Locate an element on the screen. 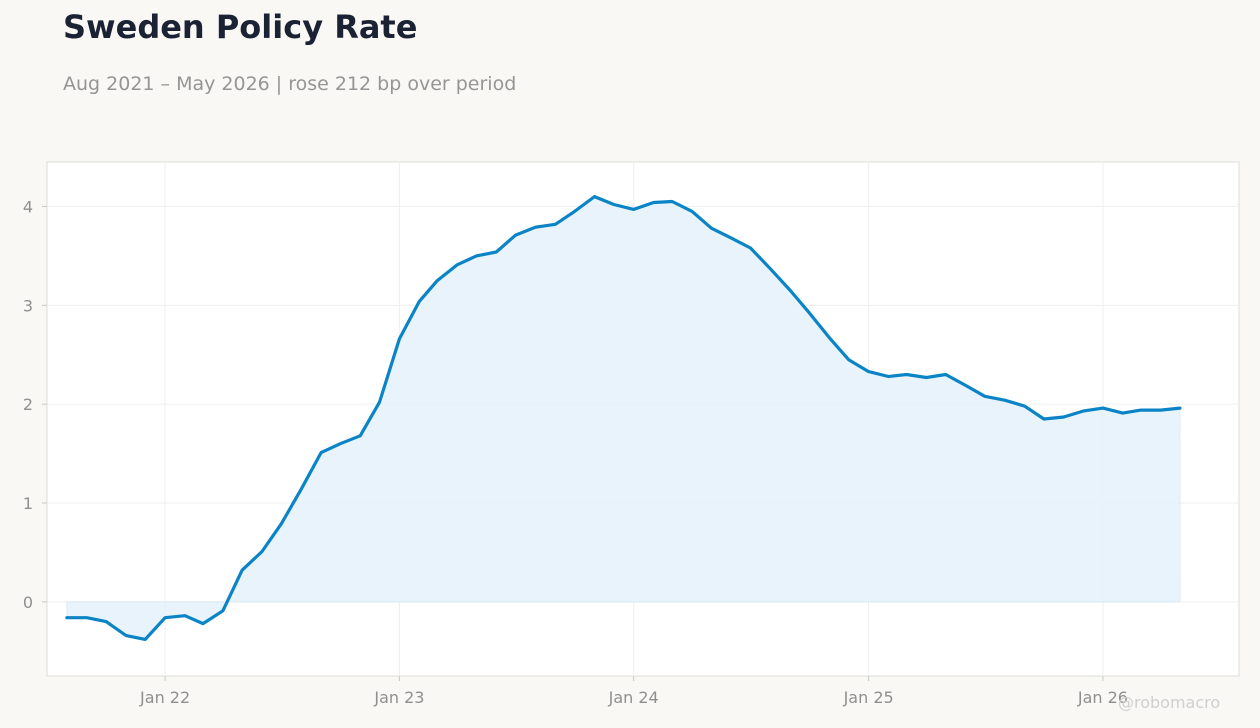 This screenshot has height=728, width=1260. y-tick-label: 1 is located at coordinates (28, 503).